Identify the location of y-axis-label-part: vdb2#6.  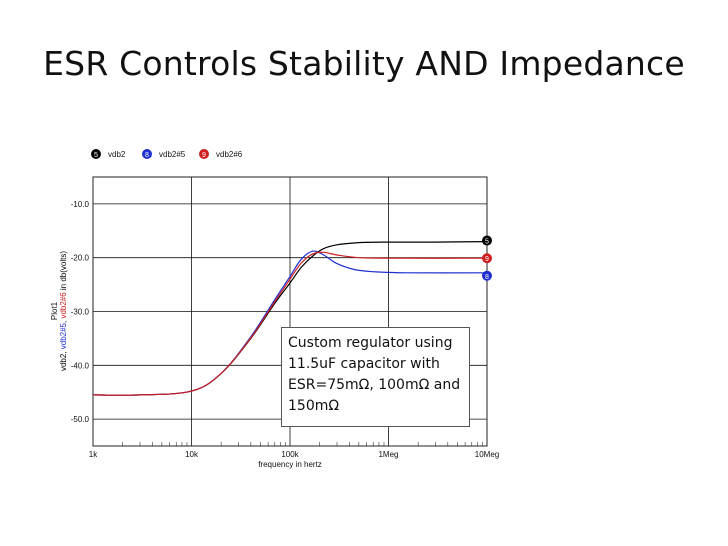
(63, 305).